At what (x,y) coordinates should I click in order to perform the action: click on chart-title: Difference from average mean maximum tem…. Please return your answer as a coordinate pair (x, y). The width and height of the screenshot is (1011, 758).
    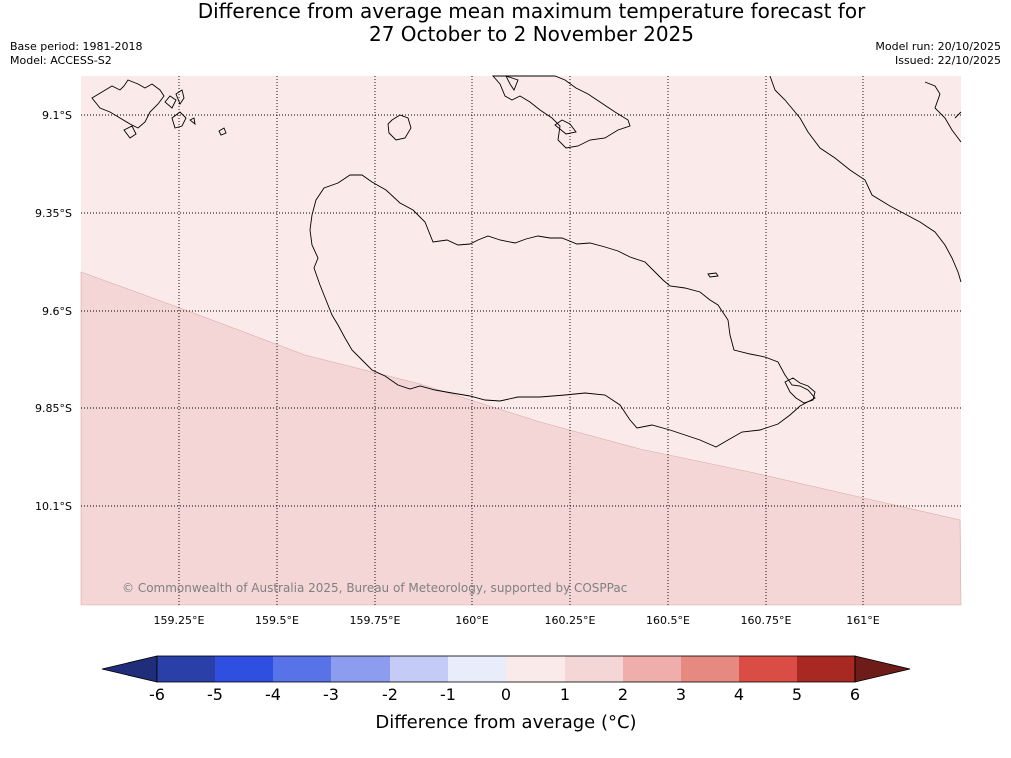
    Looking at the image, I should click on (505, 23).